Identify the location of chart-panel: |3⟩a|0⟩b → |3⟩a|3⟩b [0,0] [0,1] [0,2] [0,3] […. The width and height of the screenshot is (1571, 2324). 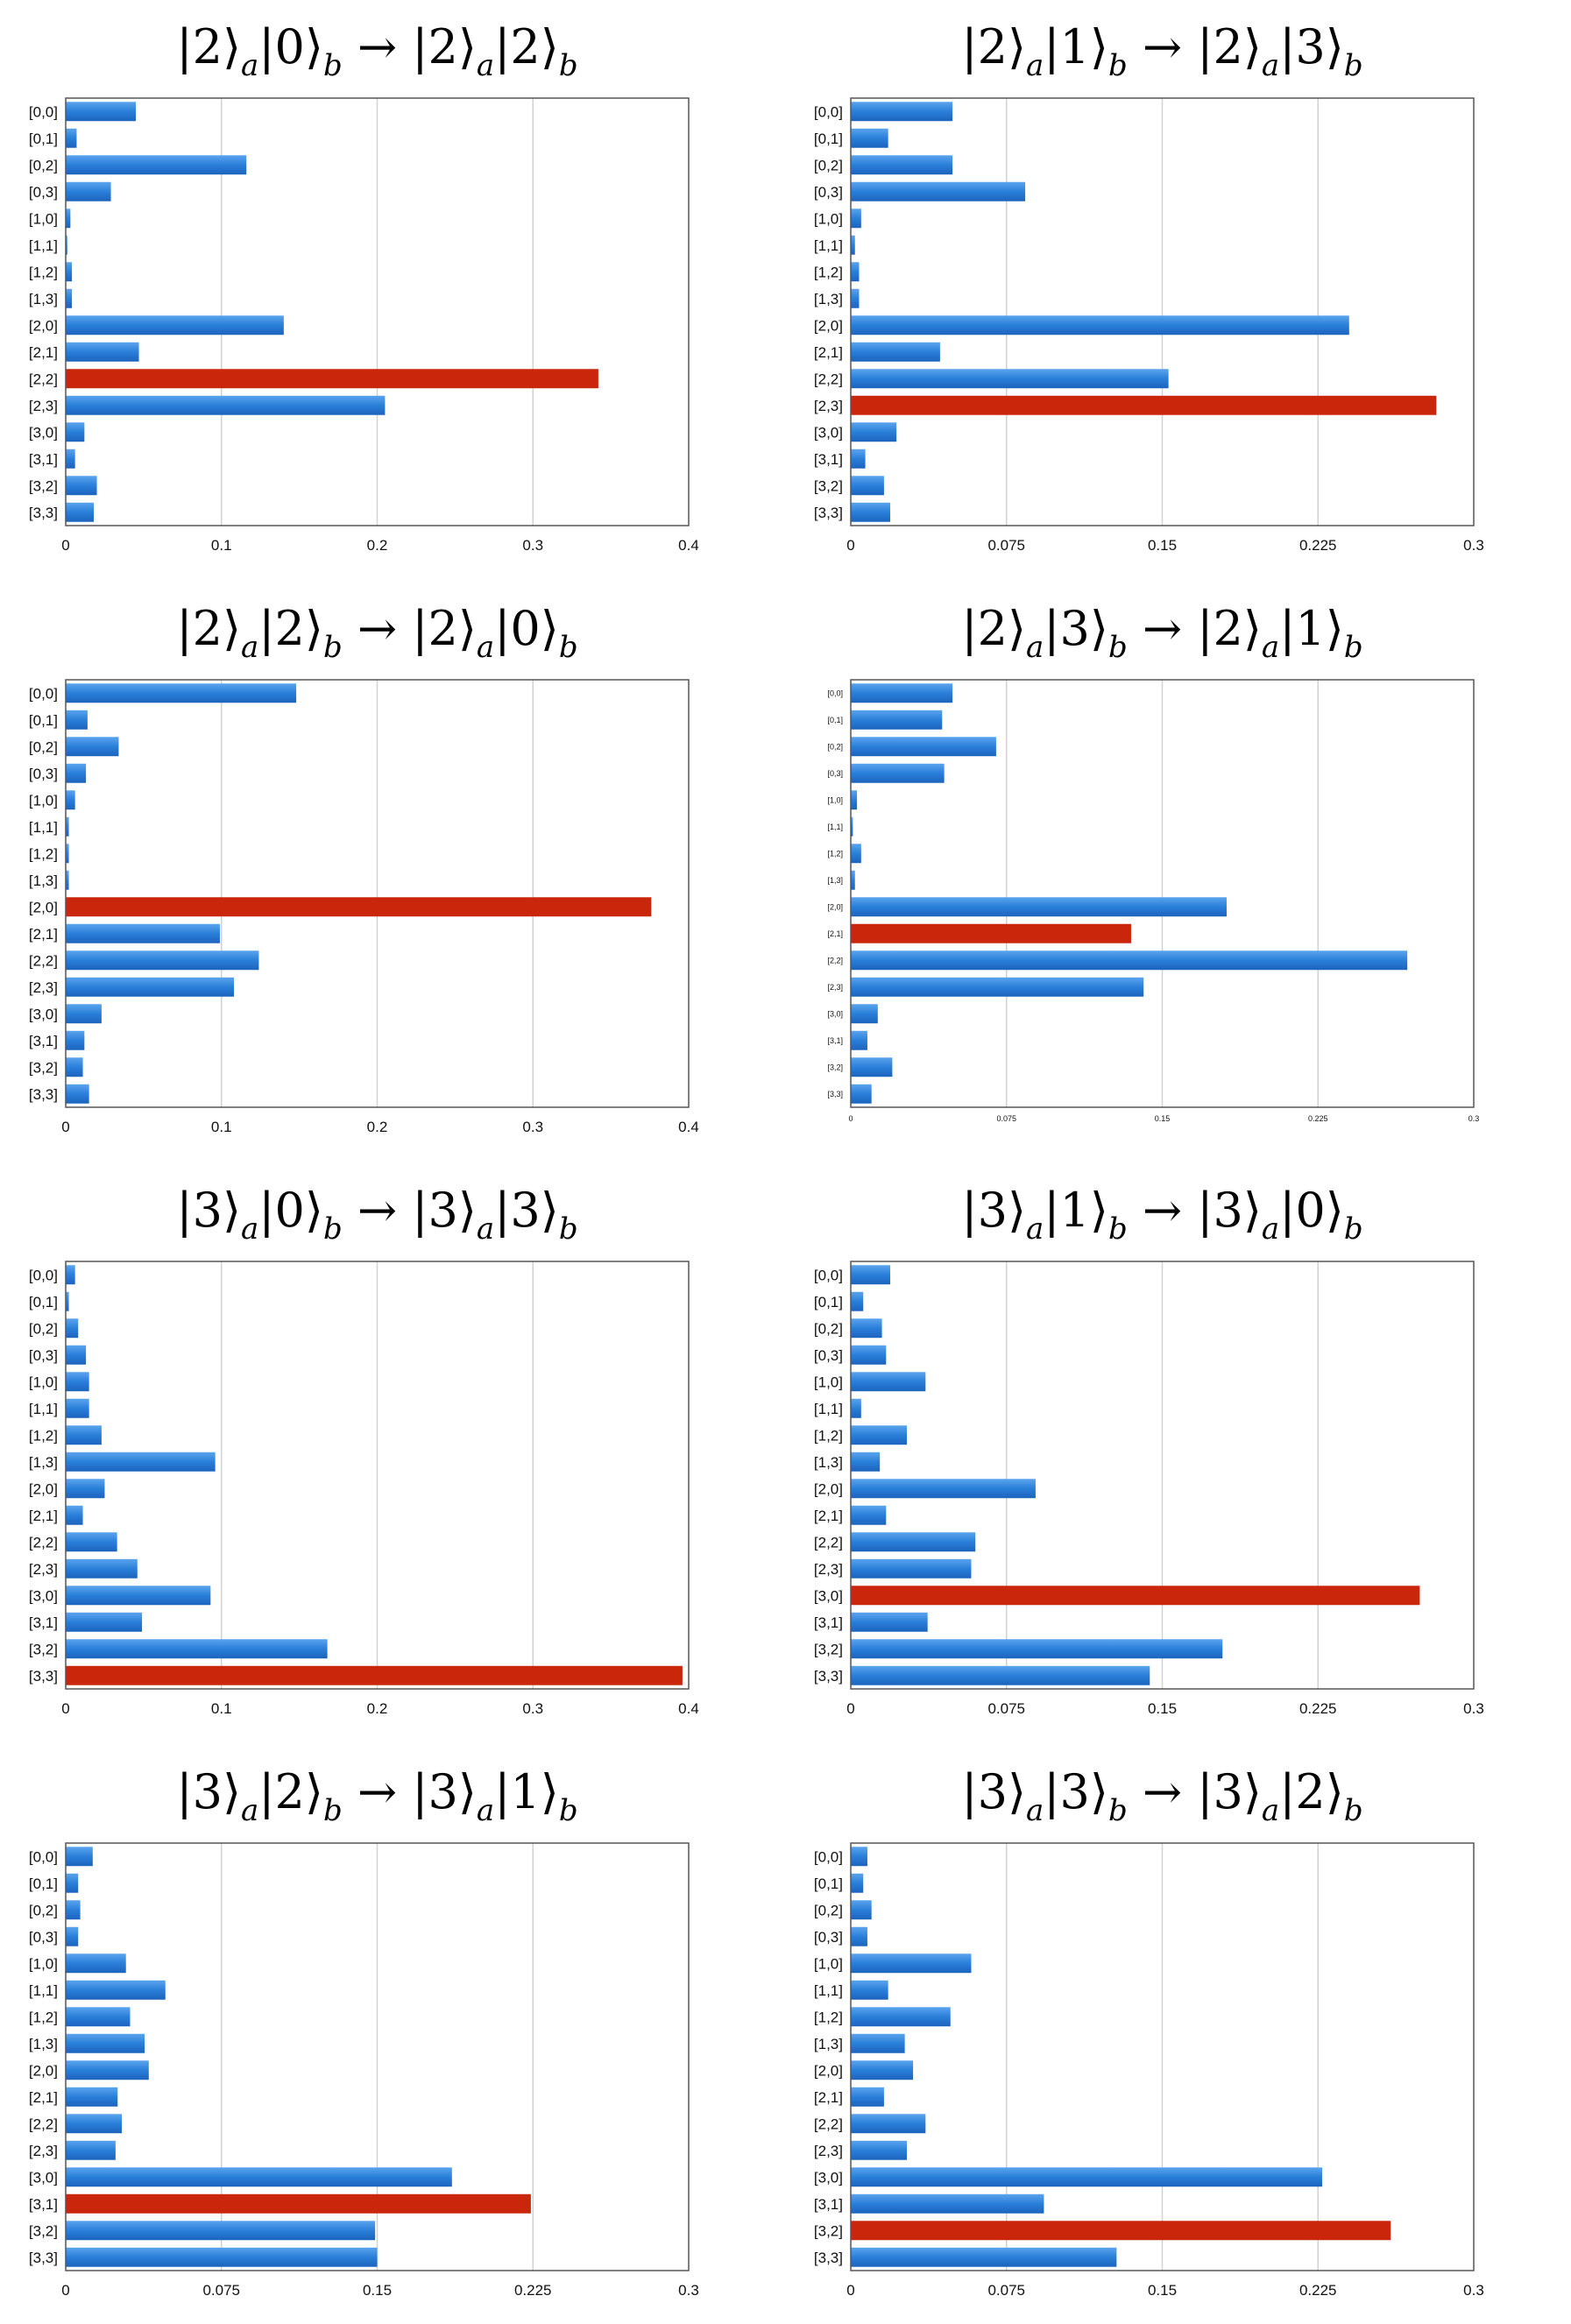
(393, 1452).